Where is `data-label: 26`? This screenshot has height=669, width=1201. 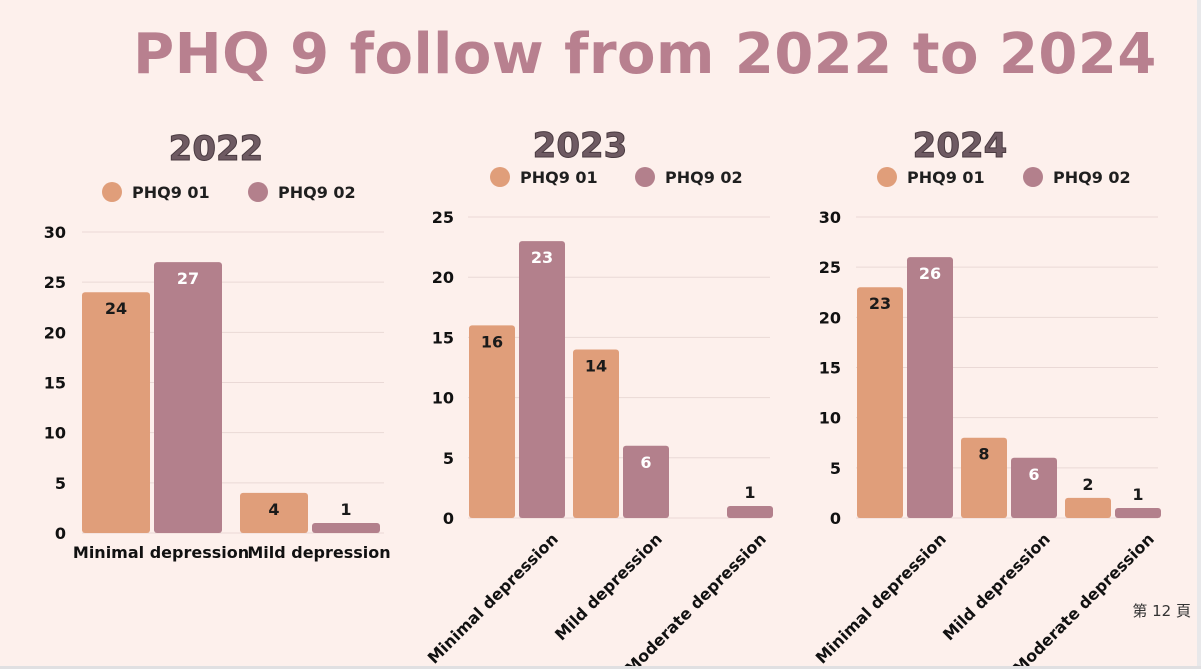
data-label: 26 is located at coordinates (930, 273).